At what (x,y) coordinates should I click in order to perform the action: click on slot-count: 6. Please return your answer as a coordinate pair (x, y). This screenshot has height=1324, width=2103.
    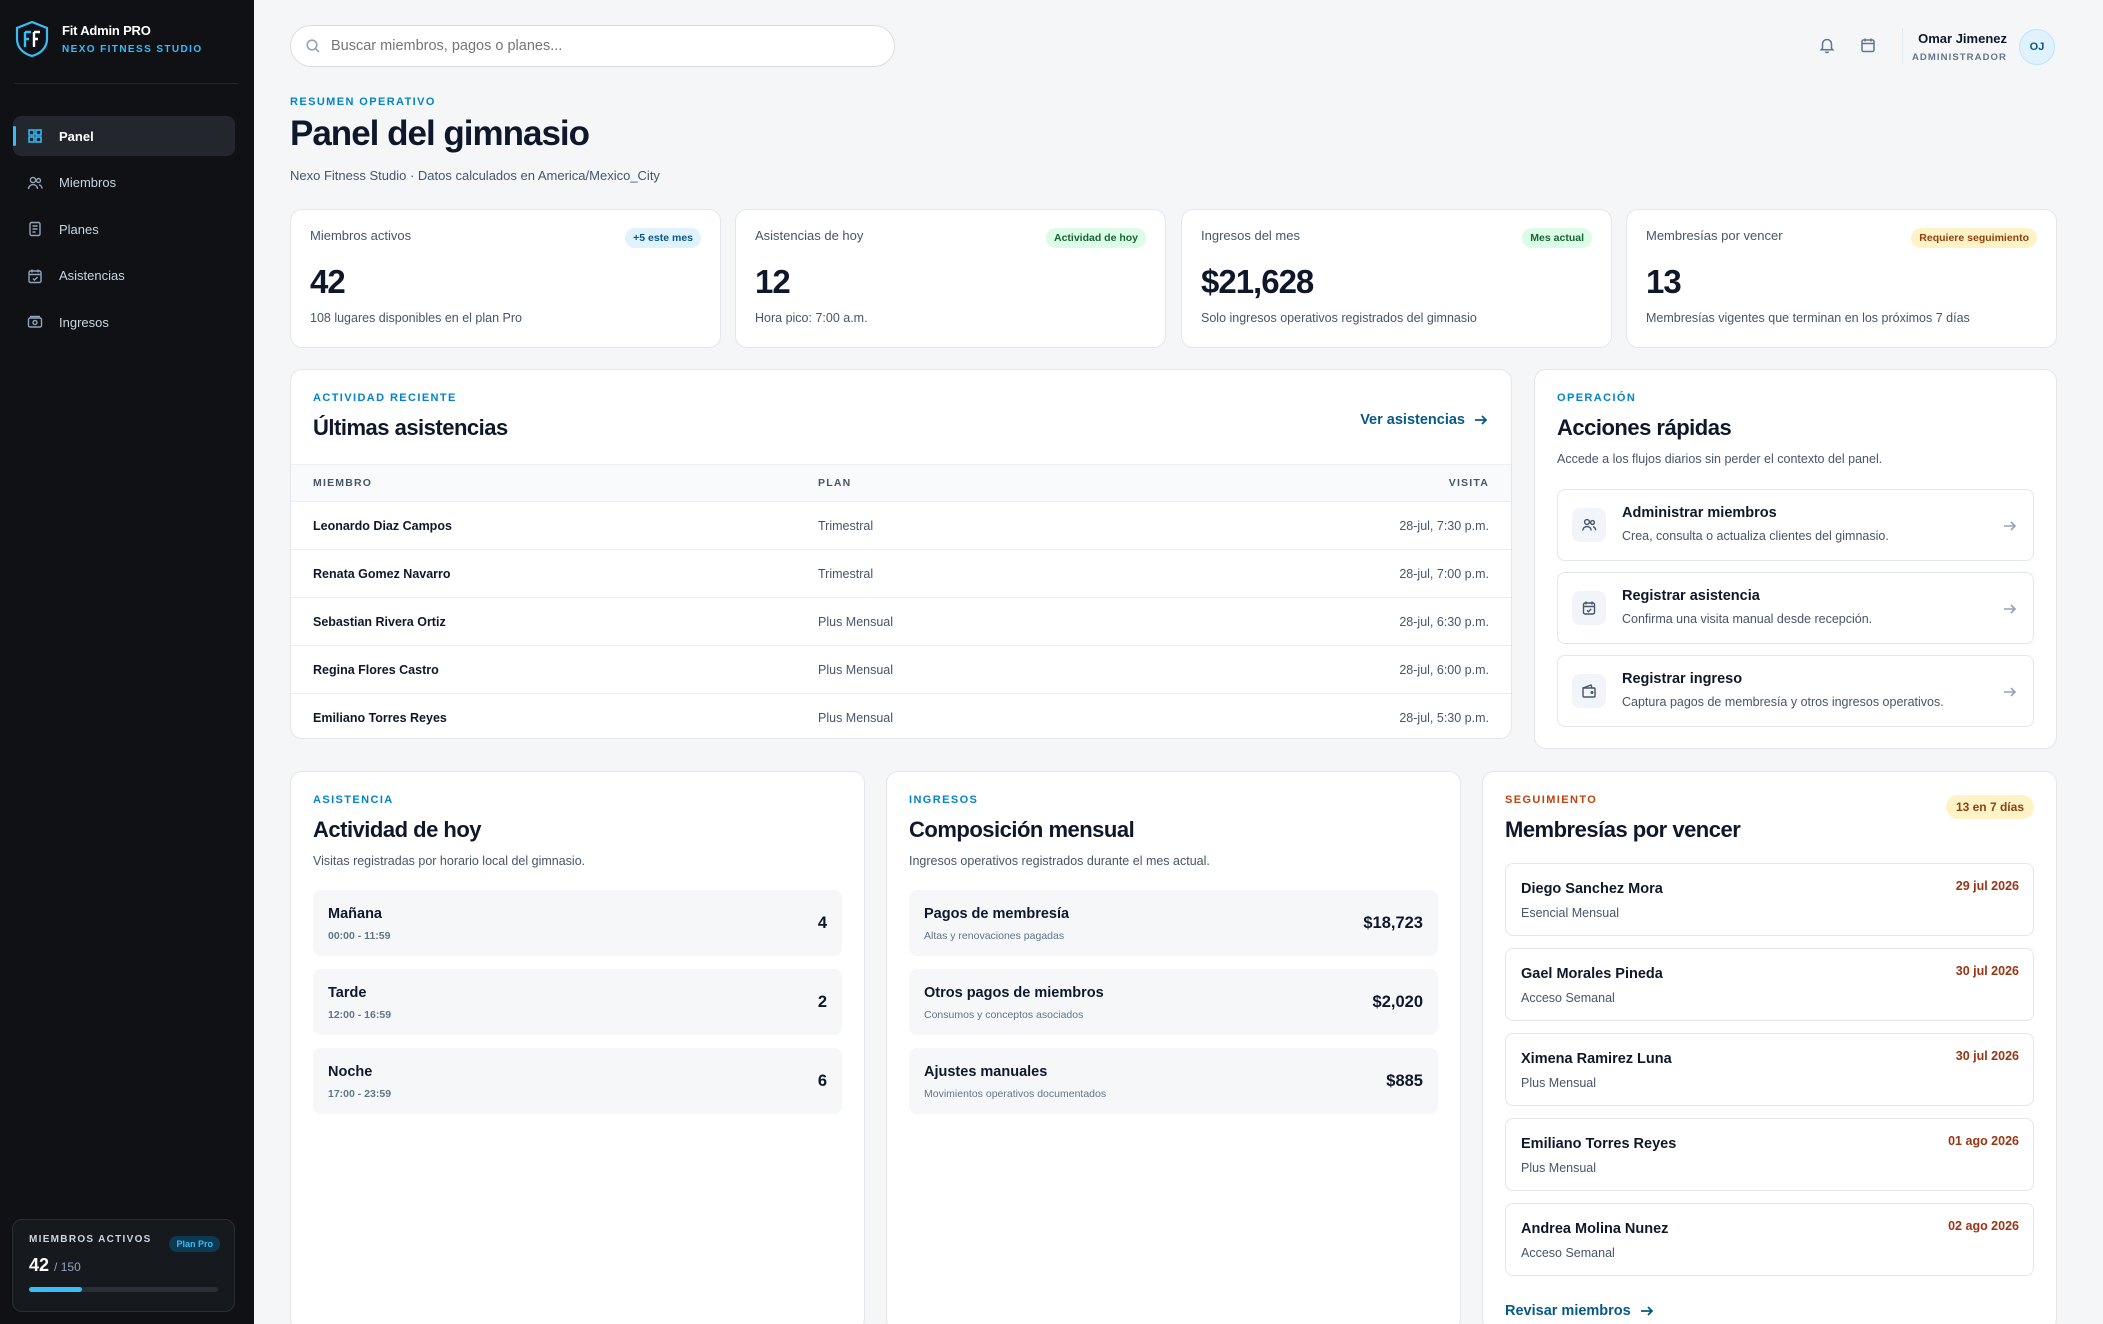
    Looking at the image, I should click on (822, 1081).